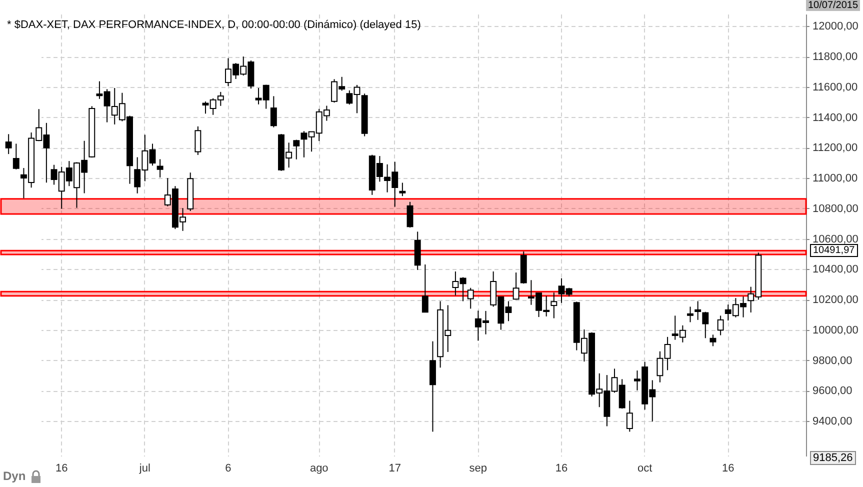 Image resolution: width=863 pixels, height=487 pixels. Describe the element at coordinates (214, 25) in the screenshot. I see `chart-title: * $DAX-XET, DAX PERFORMANCE-INDEX, D, 00:00-00:00 (Dinámico) (delayed 15)` at that location.